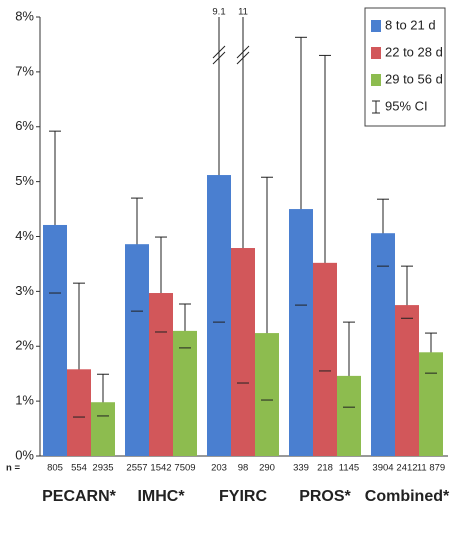  Describe the element at coordinates (243, 496) in the screenshot. I see `x-tick-label: FYIRC` at that location.